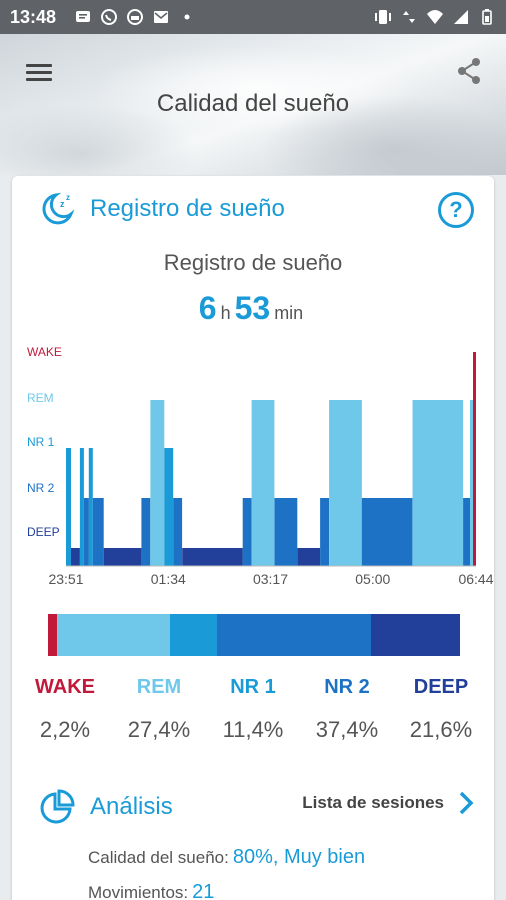  Describe the element at coordinates (347, 709) in the screenshot. I see `legend-nr2: NR 2 37,4%` at that location.